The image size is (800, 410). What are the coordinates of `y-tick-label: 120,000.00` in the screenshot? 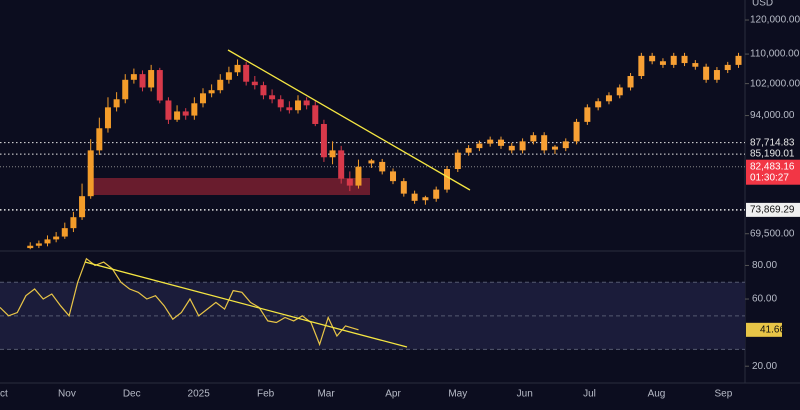 It's located at (775, 20).